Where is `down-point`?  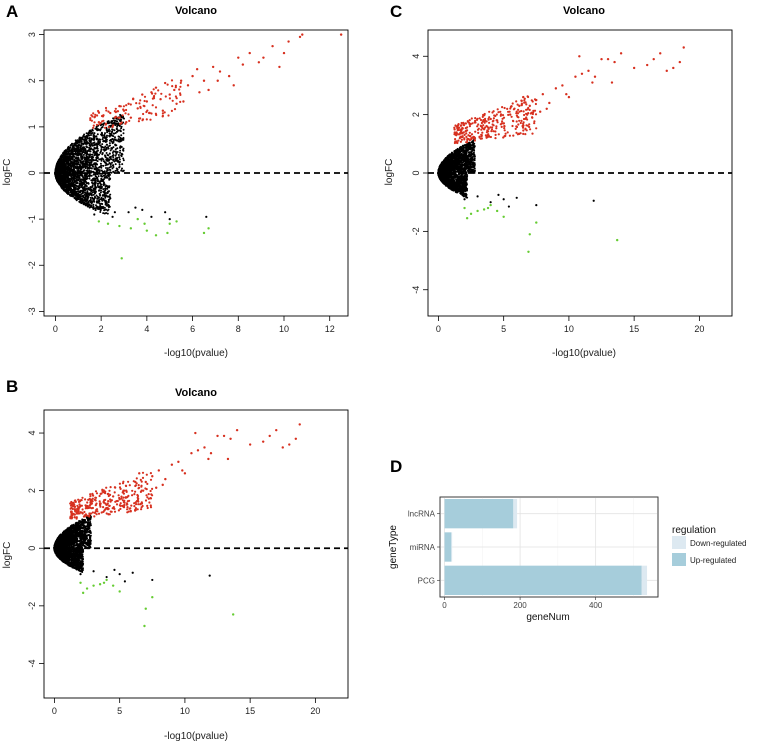 down-point is located at coordinates (119, 226).